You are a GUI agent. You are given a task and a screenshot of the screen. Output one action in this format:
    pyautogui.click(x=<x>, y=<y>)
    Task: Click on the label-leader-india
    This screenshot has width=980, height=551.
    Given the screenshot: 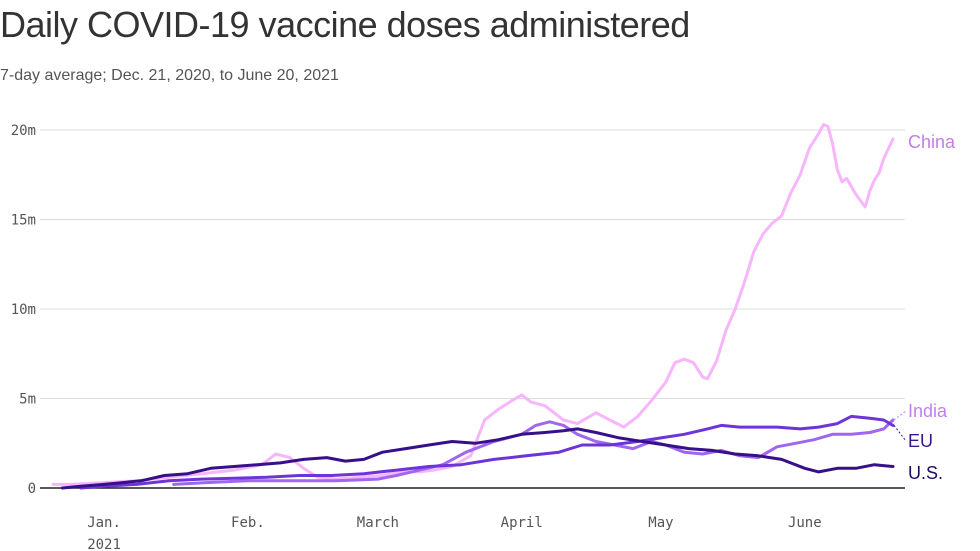 What is the action you would take?
    pyautogui.click(x=900, y=415)
    